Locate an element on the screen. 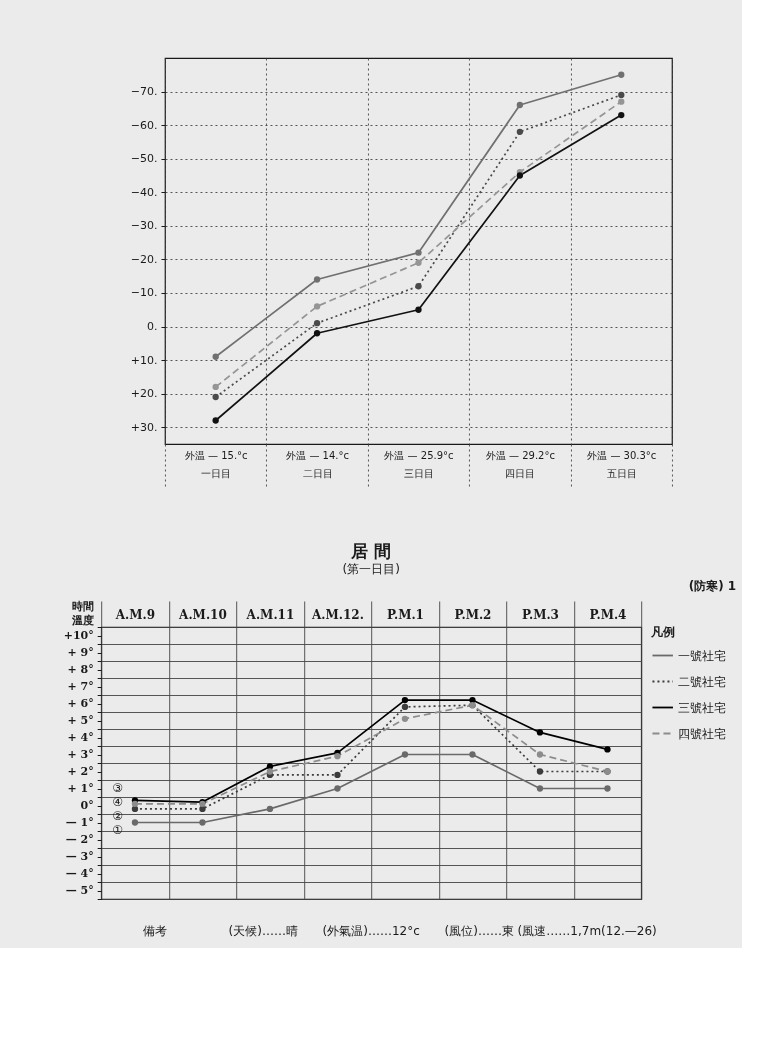 The width and height of the screenshot is (768, 1049). y-tick-label: — 5° is located at coordinates (79, 890).